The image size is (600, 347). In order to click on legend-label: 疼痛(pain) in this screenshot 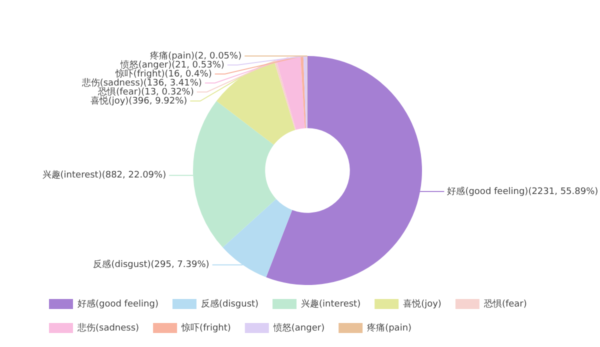, I will do `click(389, 328)`.